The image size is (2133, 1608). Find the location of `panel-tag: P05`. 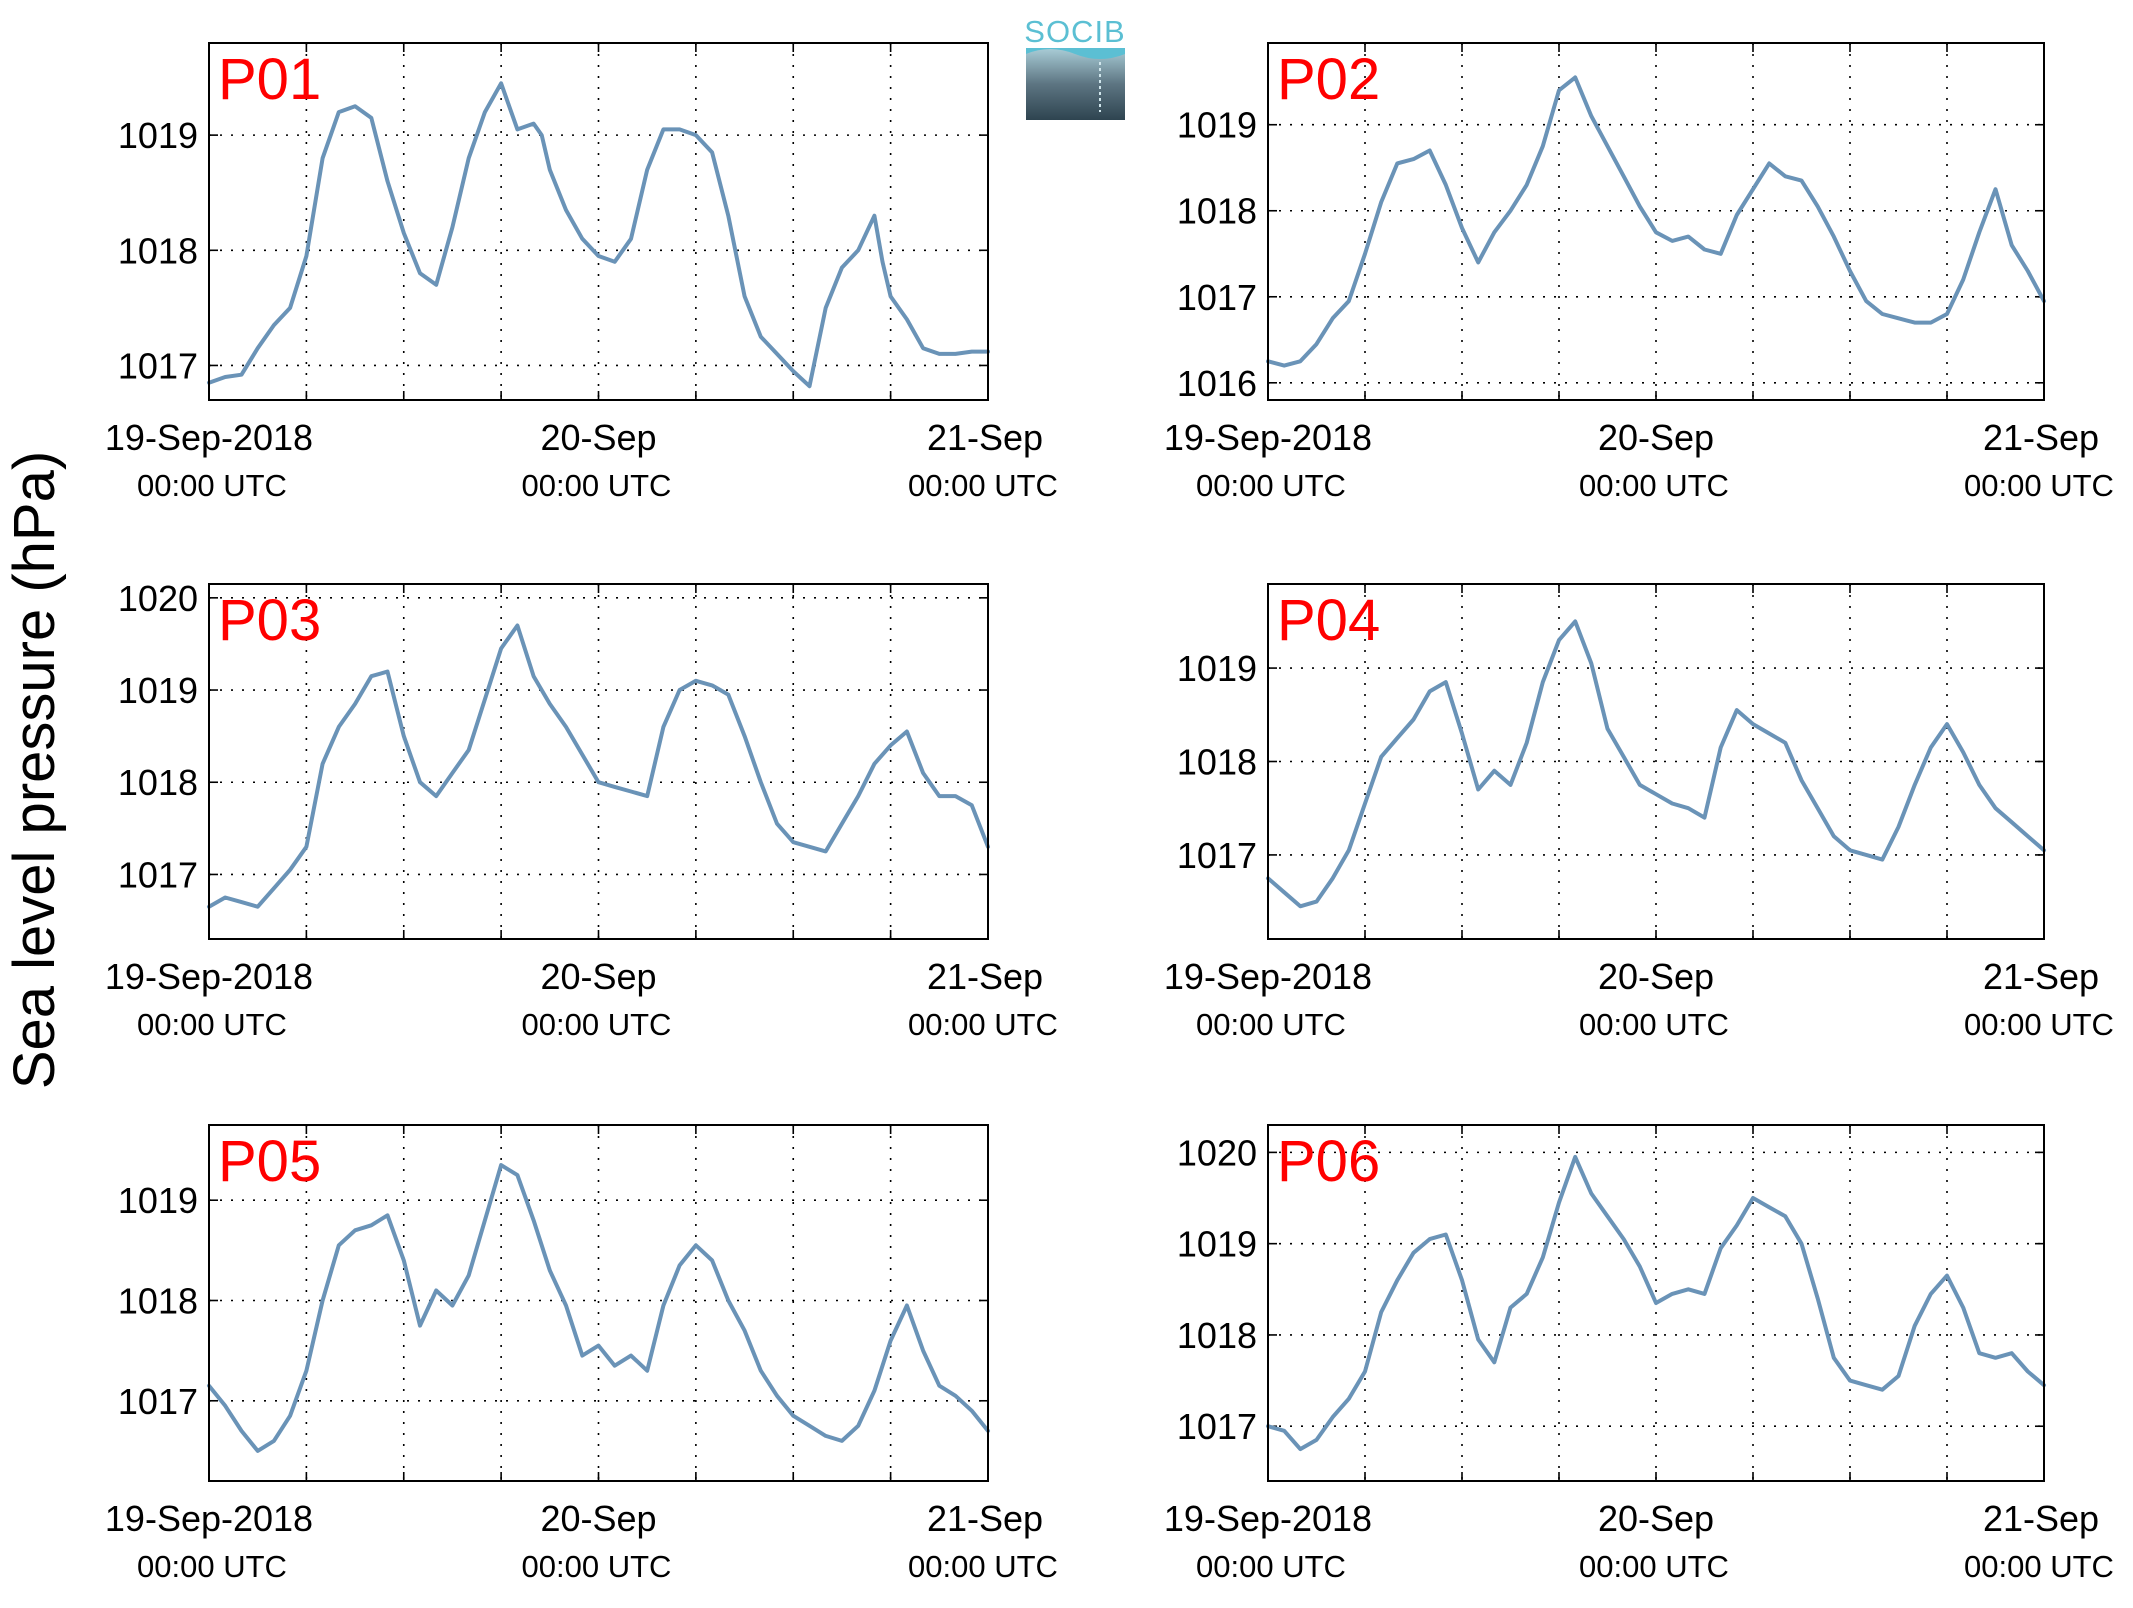

panel-tag: P05 is located at coordinates (269, 1161).